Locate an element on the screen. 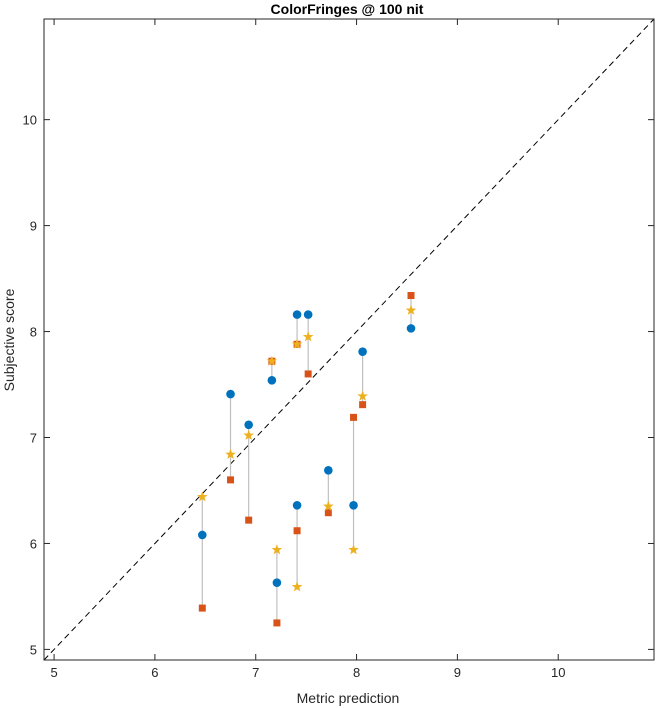 This screenshot has width=656, height=708. y-axis-label: Subjective score is located at coordinates (9, 339).